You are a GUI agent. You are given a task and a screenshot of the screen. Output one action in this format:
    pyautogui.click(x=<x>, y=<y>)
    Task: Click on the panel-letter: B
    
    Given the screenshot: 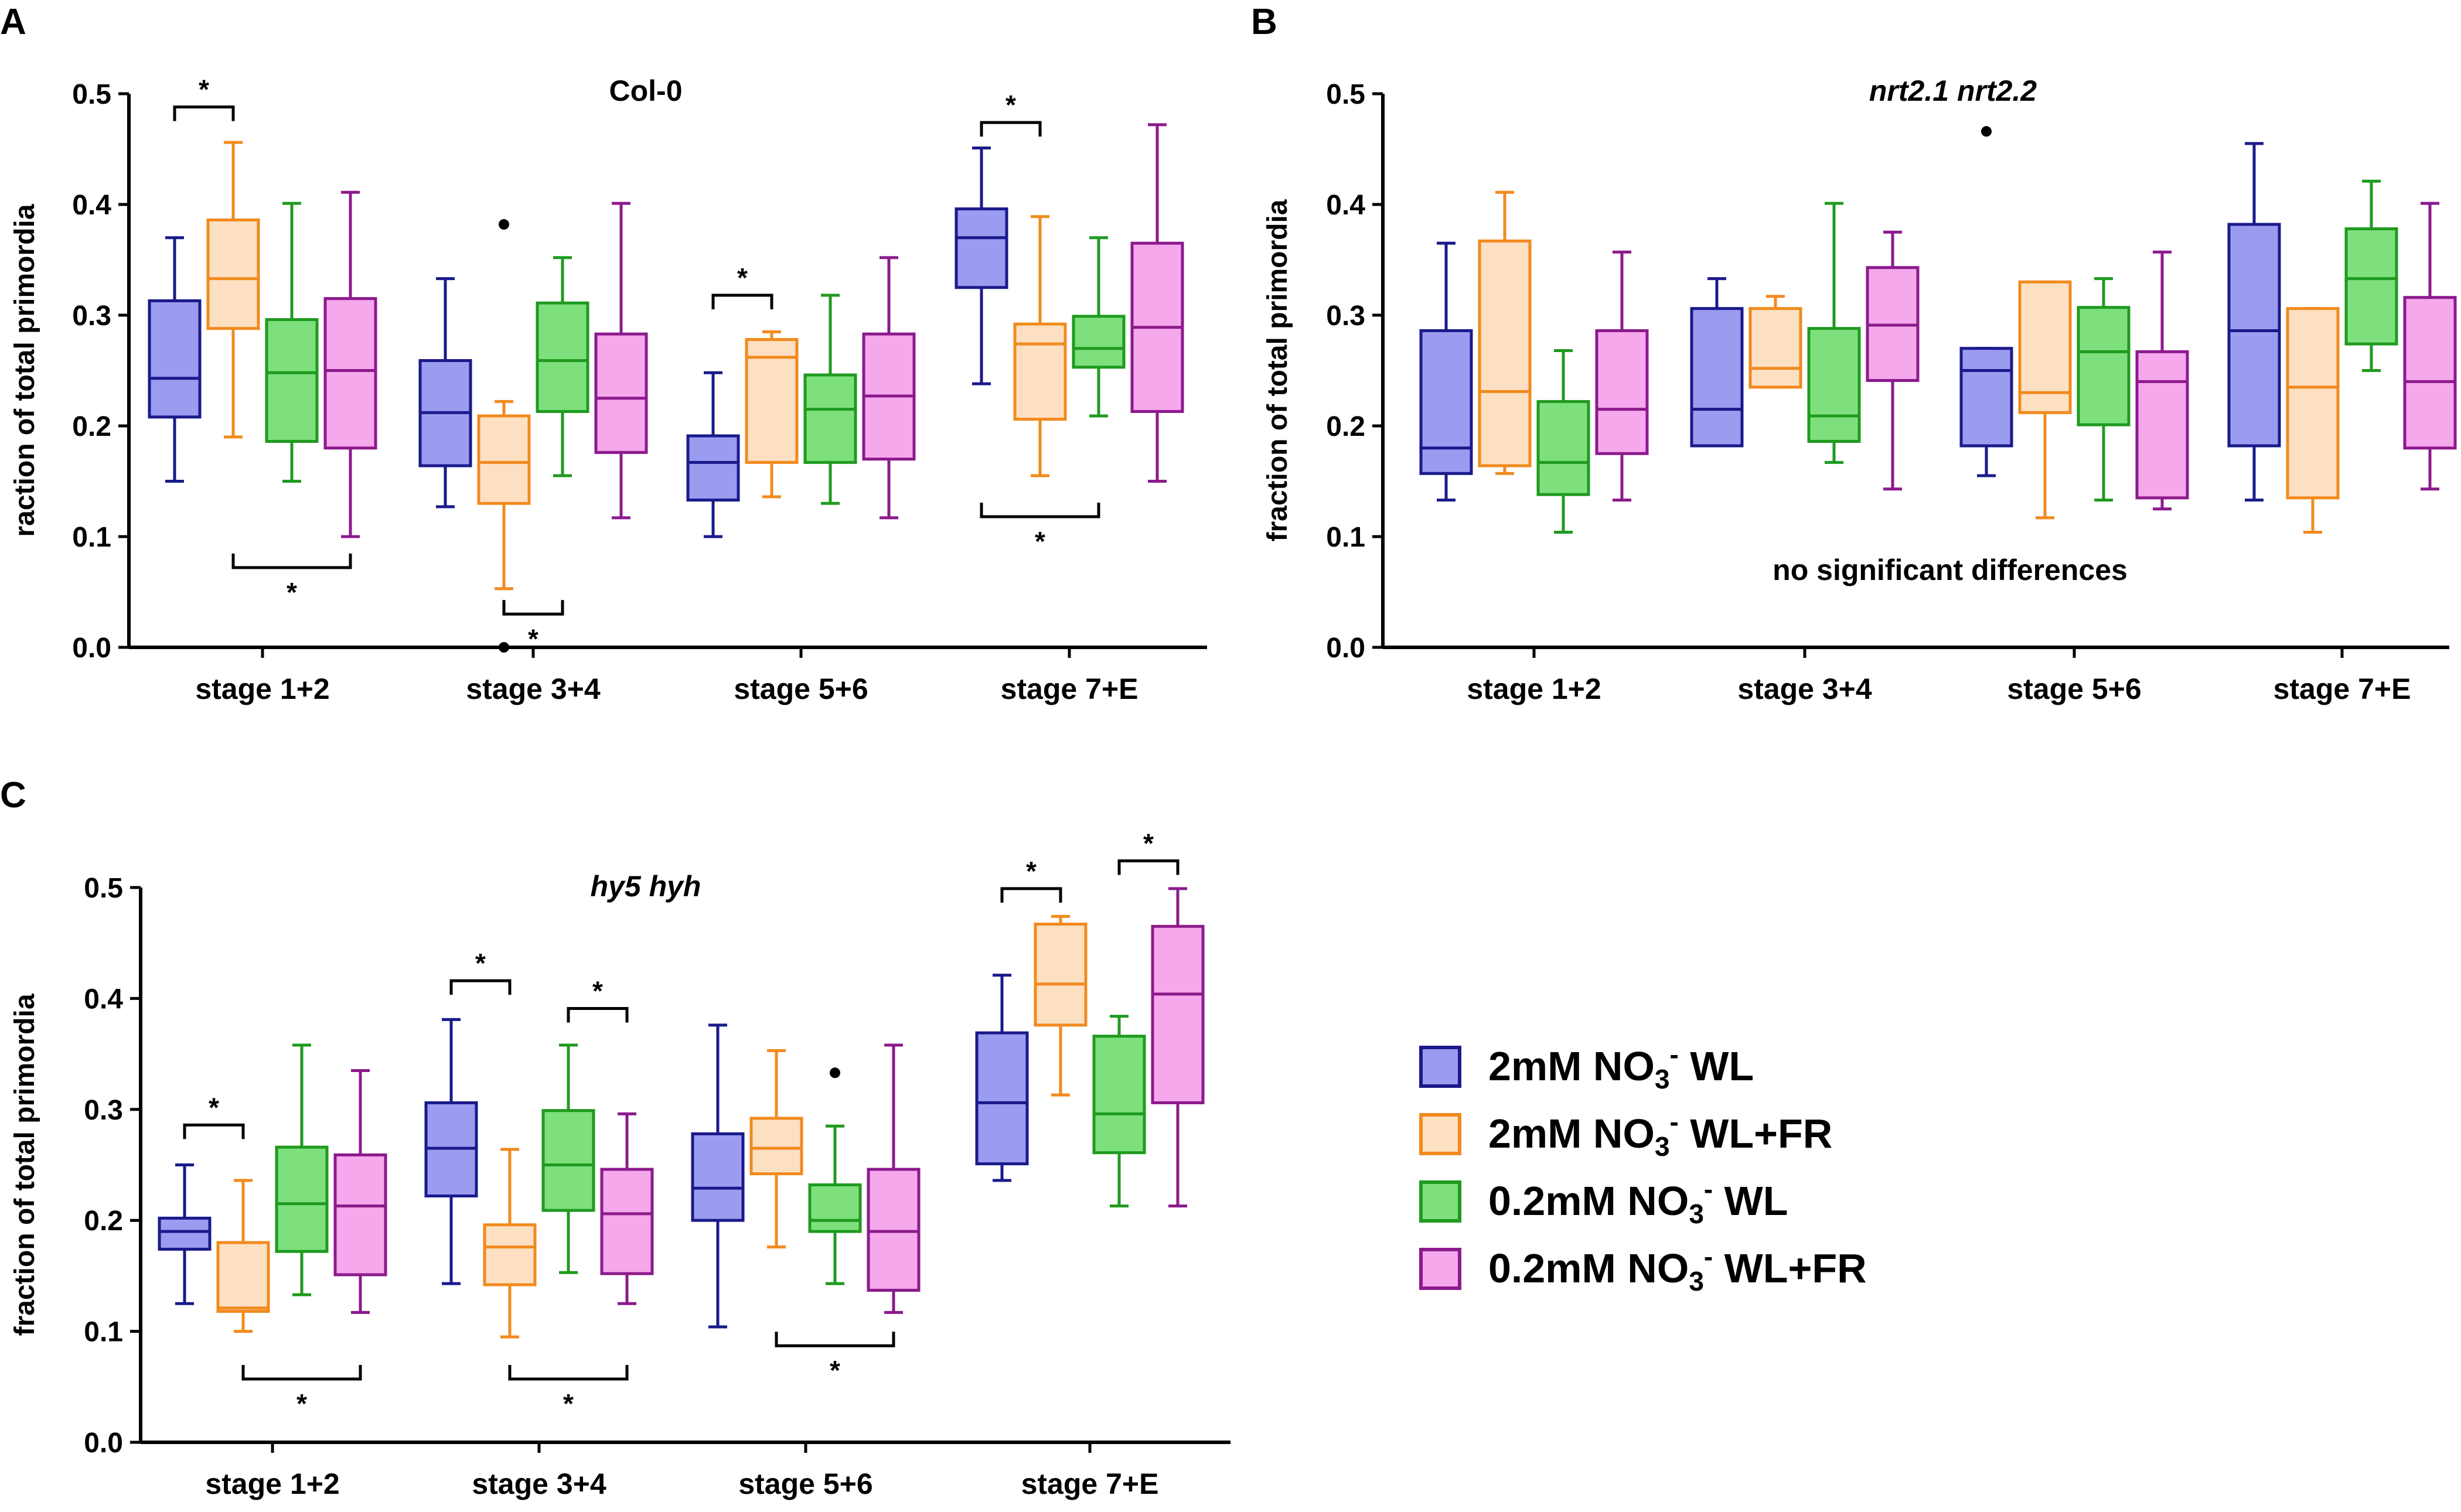 What is the action you would take?
    pyautogui.click(x=1264, y=22)
    